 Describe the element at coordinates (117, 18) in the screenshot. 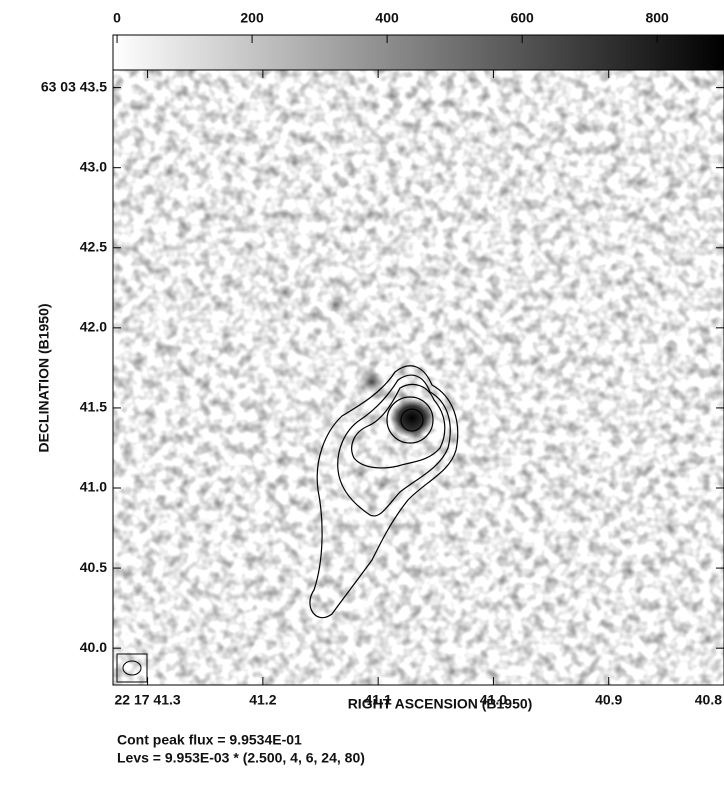

I see `colorbar-tick-label: 0` at that location.